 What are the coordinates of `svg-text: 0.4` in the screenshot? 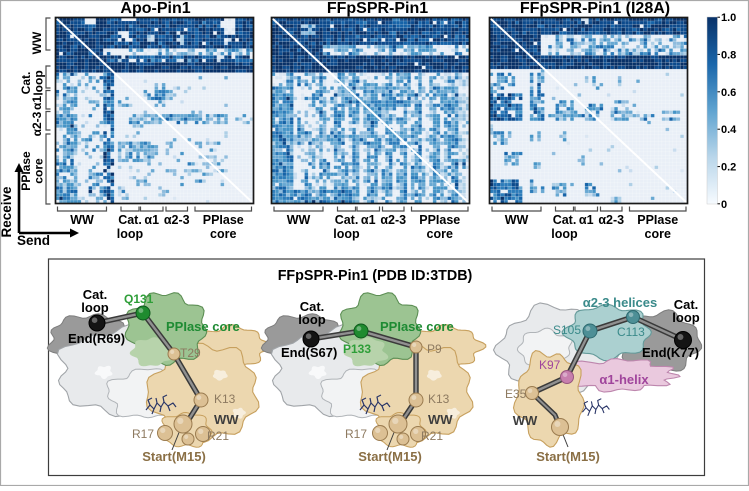 It's located at (729, 130).